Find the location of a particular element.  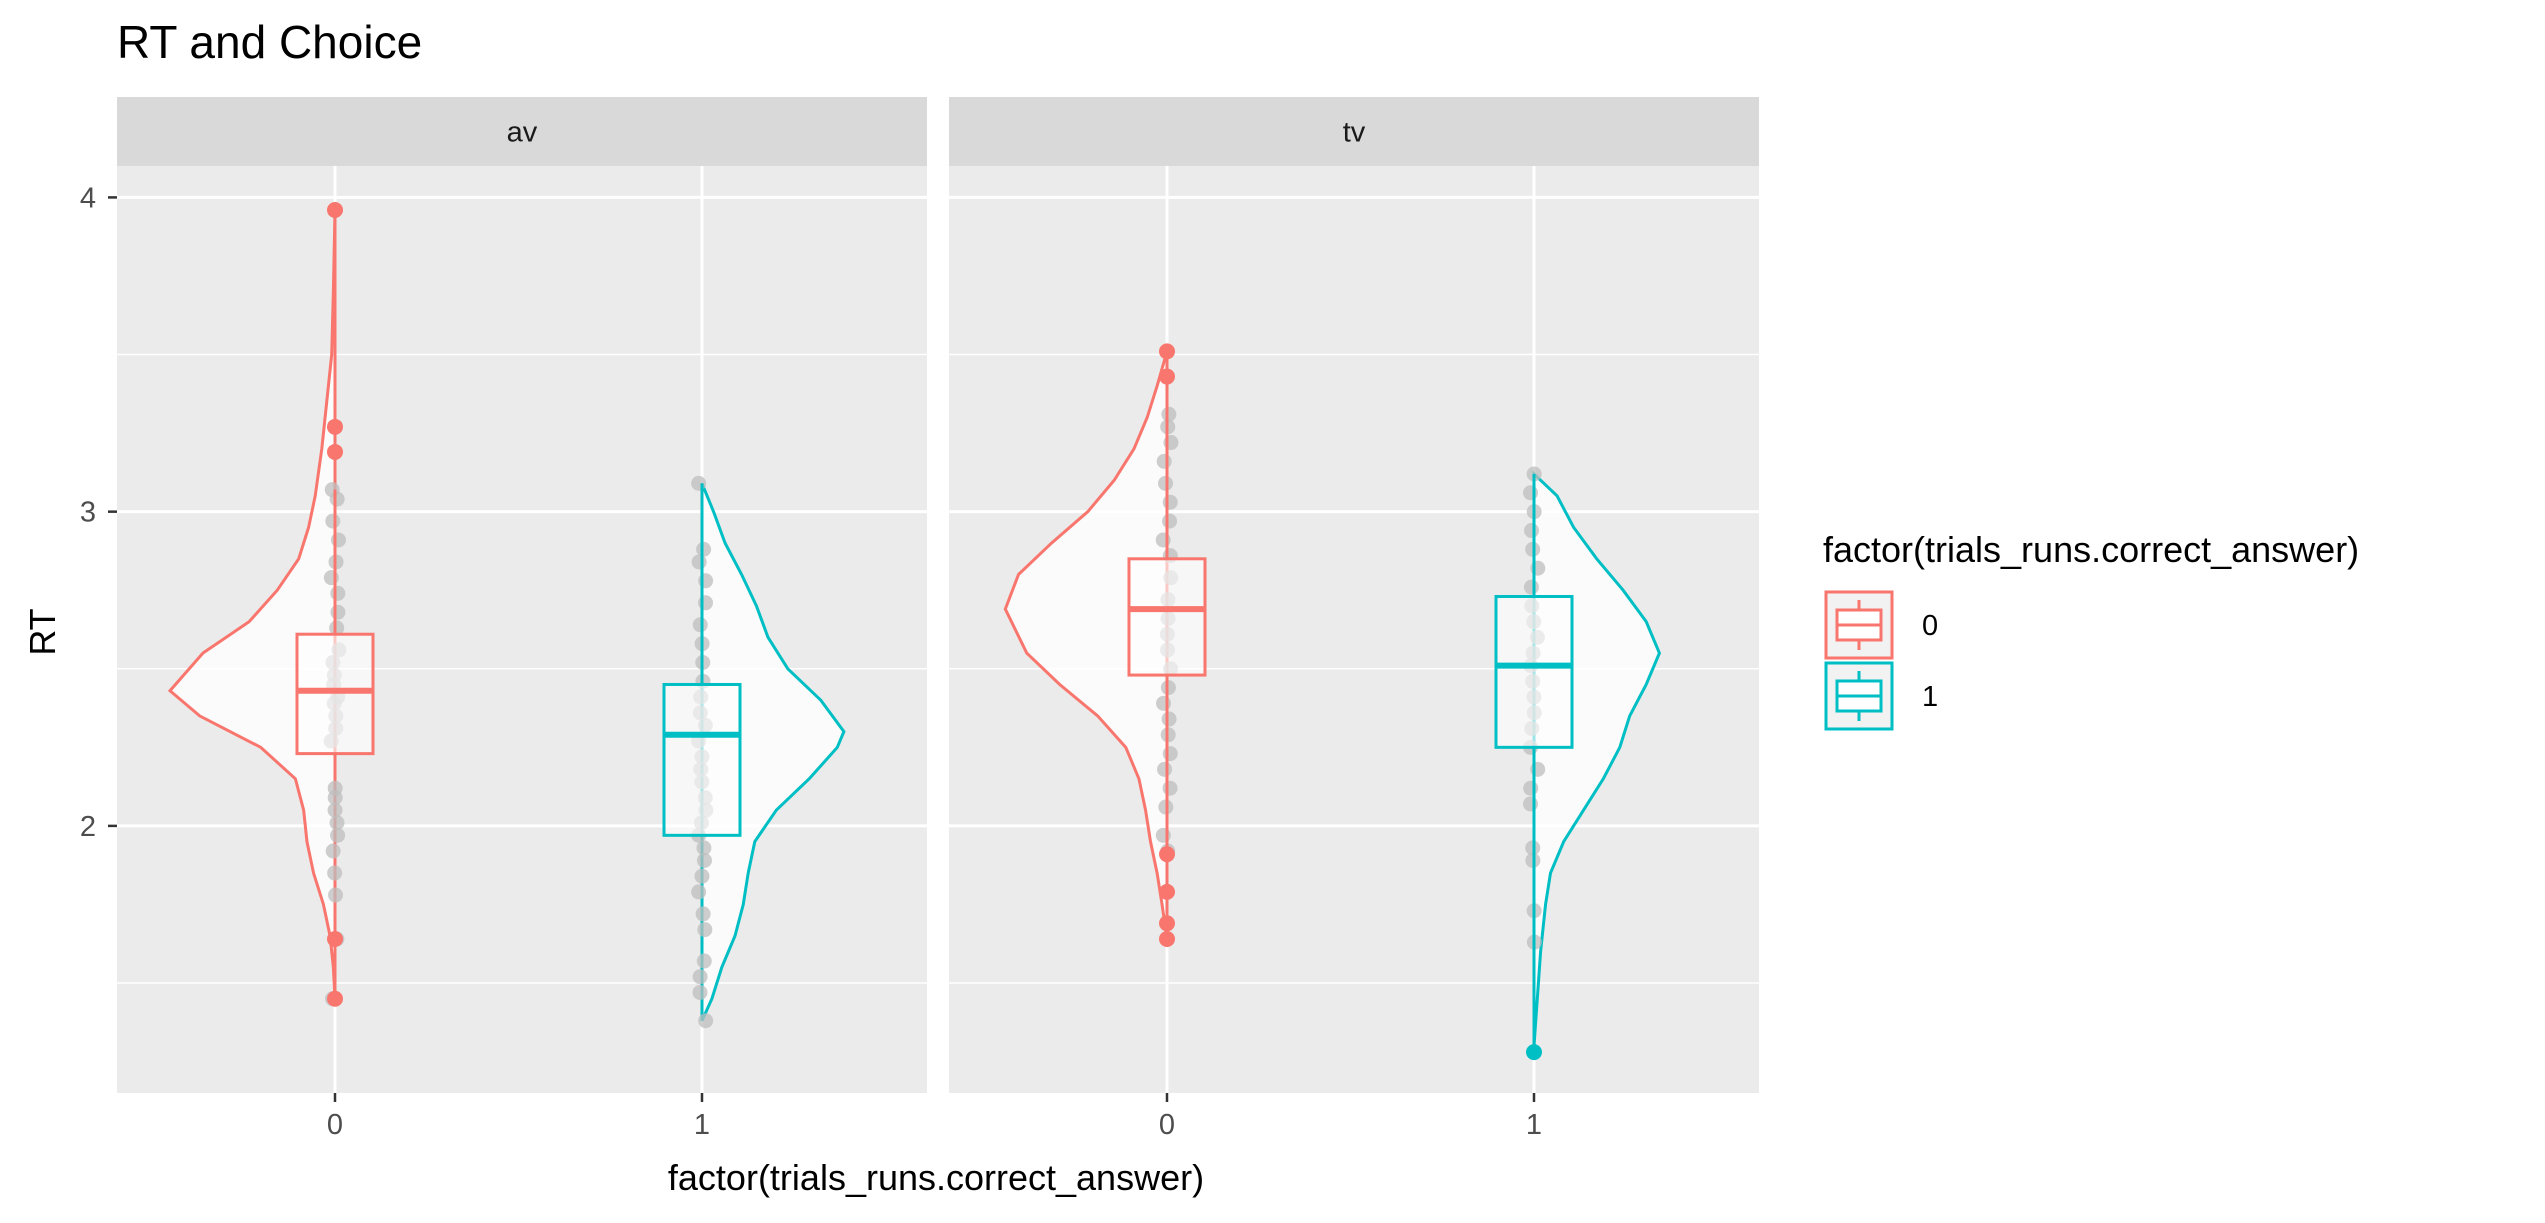

legend: factor(trials_runs.correct_answer) 01 is located at coordinates (2091, 630).